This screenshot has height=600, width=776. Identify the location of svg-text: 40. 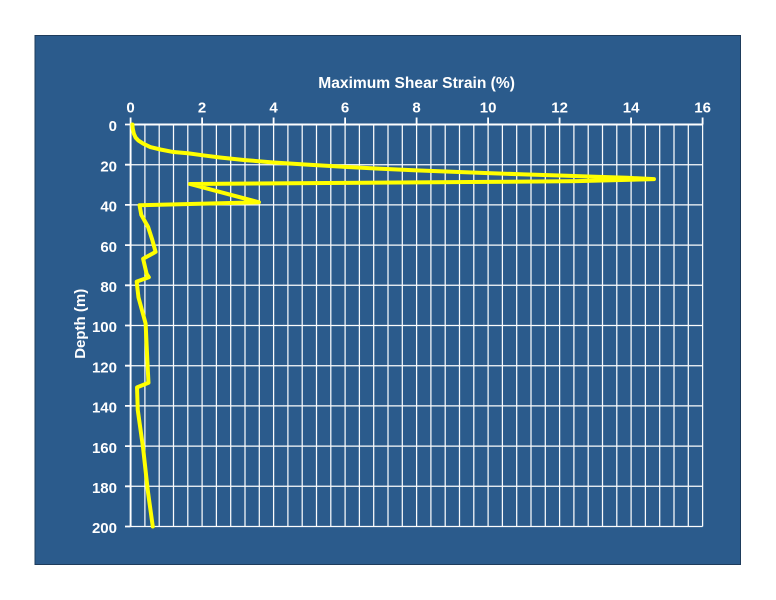
(108, 207).